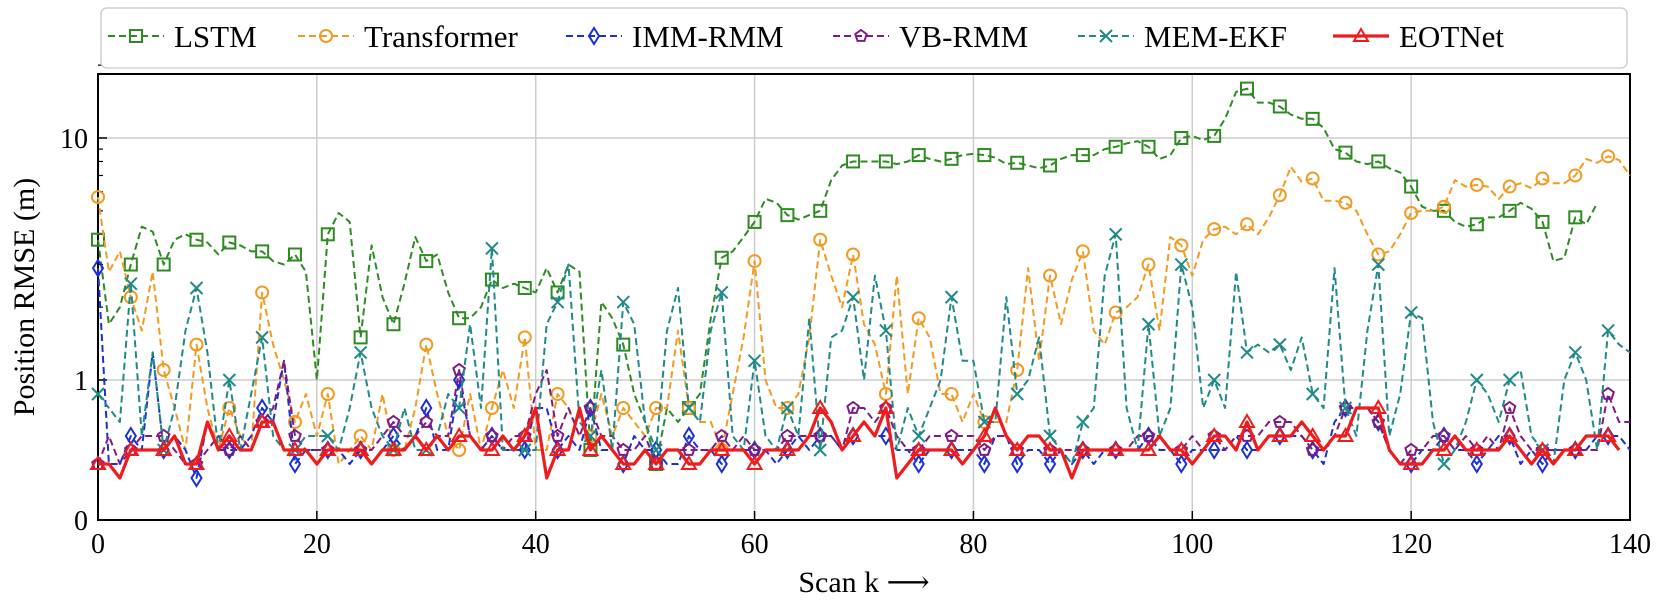 This screenshot has width=1661, height=609. I want to click on legend-marker-imm-rmm, so click(594, 36).